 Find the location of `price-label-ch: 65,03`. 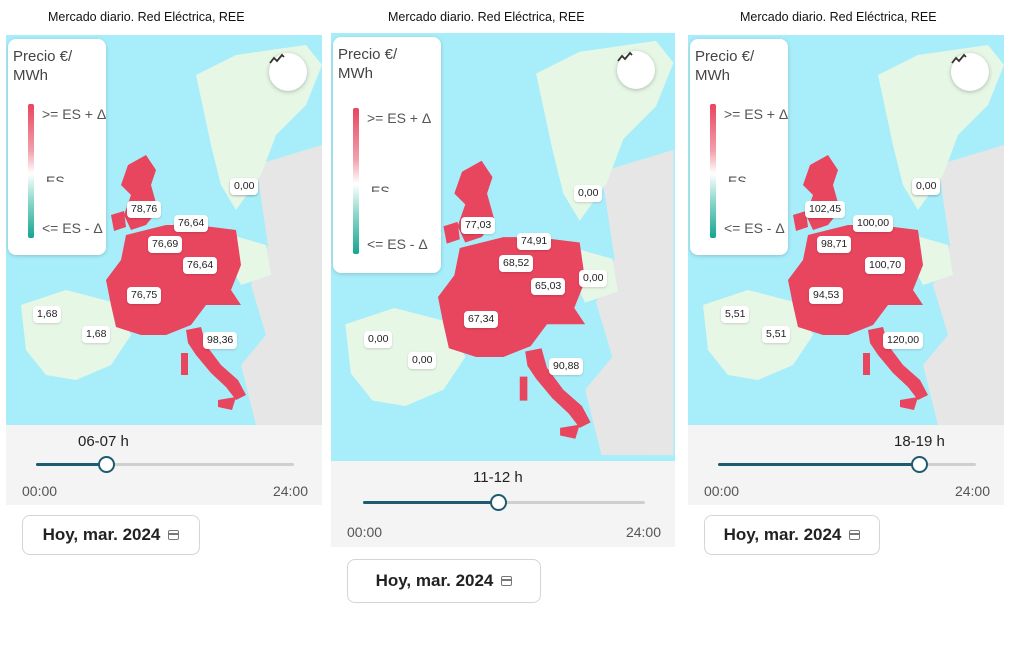

price-label-ch: 65,03 is located at coordinates (548, 286).